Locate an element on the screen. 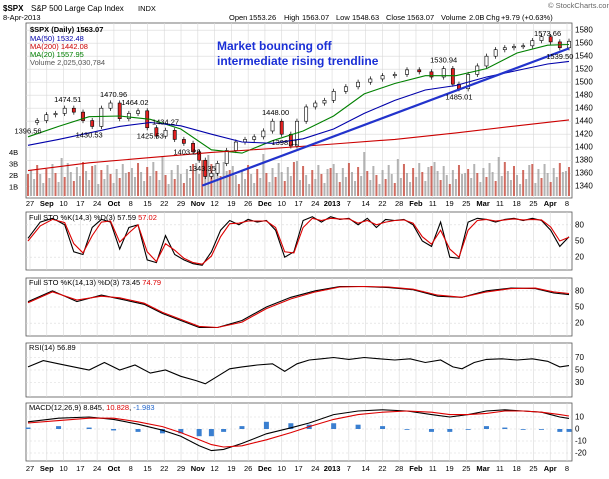 The image size is (609, 479). date-tick-label: 8 is located at coordinates (567, 203).